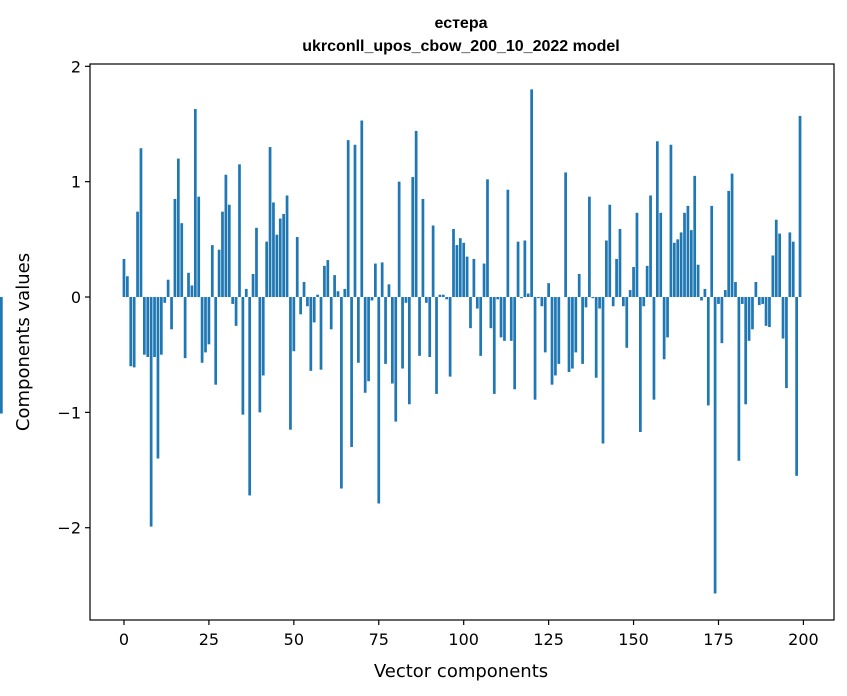  Describe the element at coordinates (379, 639) in the screenshot. I see `x-tick-label-75: 75` at that location.